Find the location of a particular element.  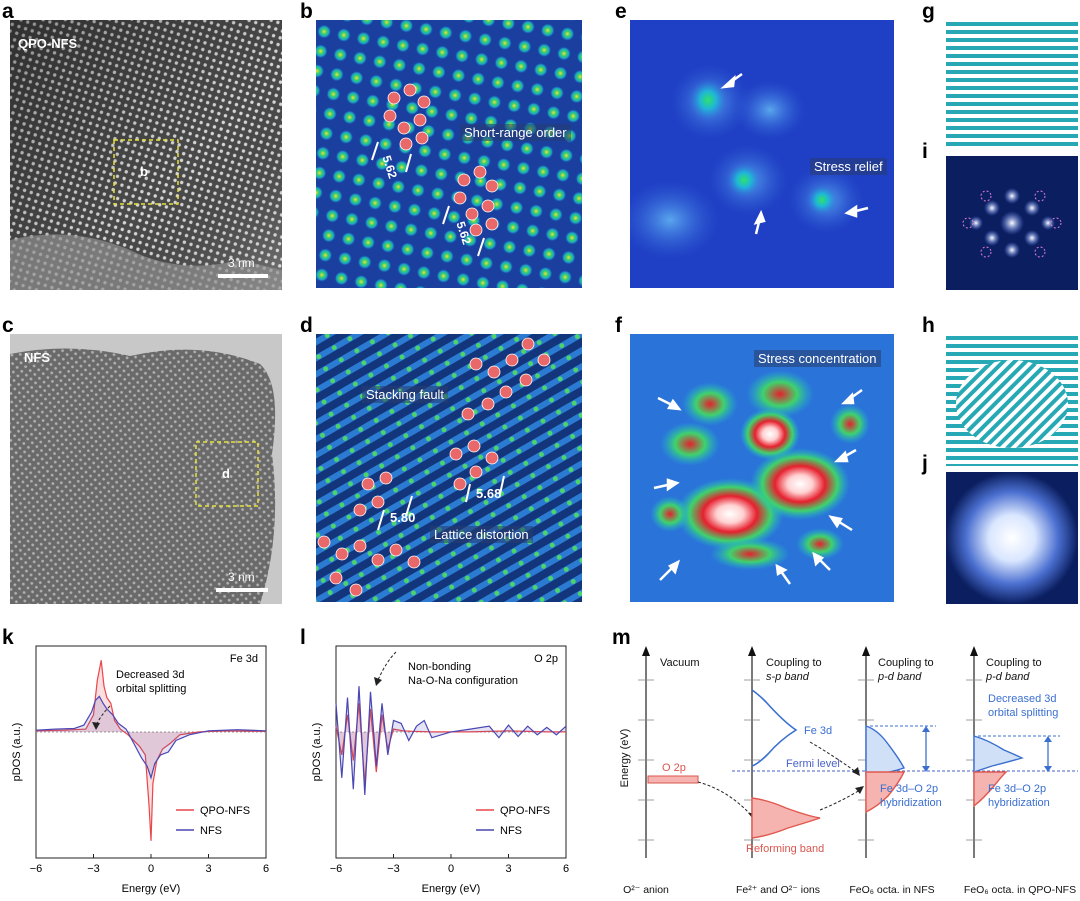

hyb2-line2: hybridization is located at coordinates (1019, 803).